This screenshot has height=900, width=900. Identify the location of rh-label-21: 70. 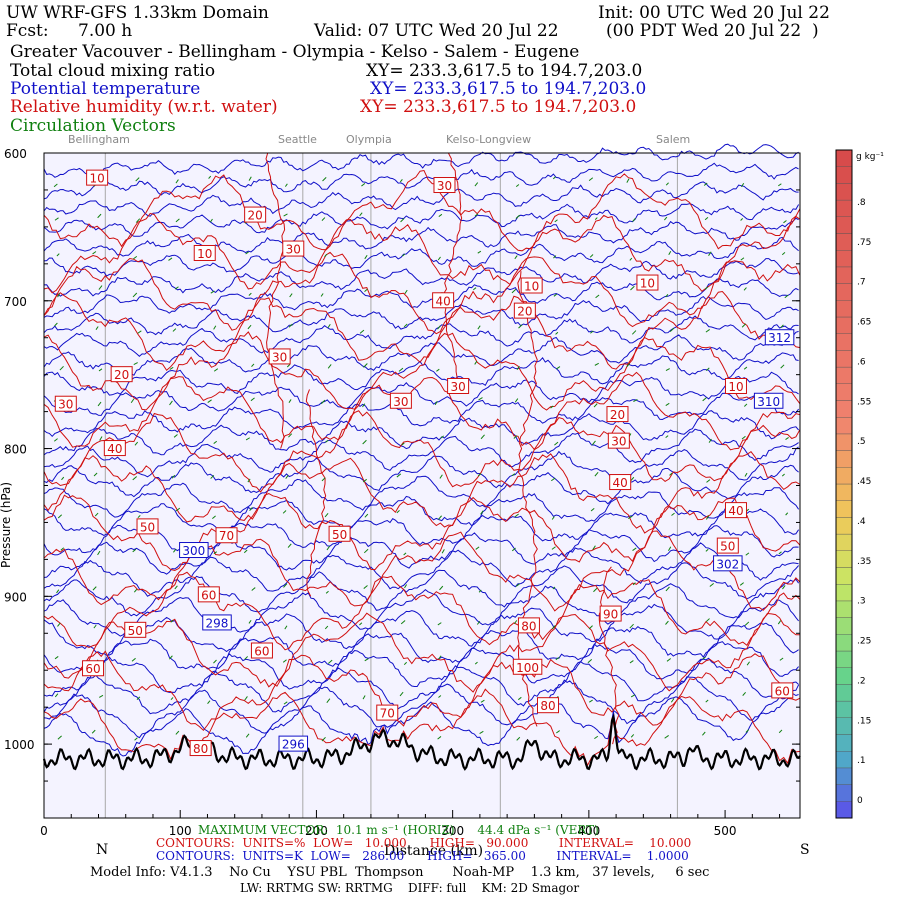
(226, 536).